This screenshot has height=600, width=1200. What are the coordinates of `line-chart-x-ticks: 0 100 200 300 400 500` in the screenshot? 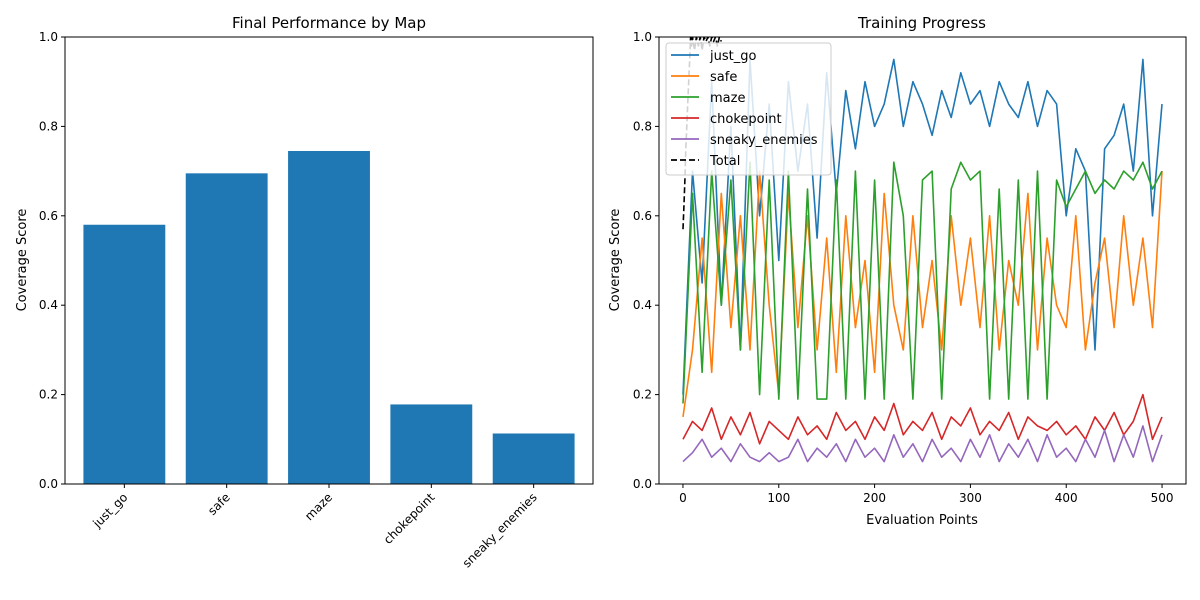 It's located at (926, 494).